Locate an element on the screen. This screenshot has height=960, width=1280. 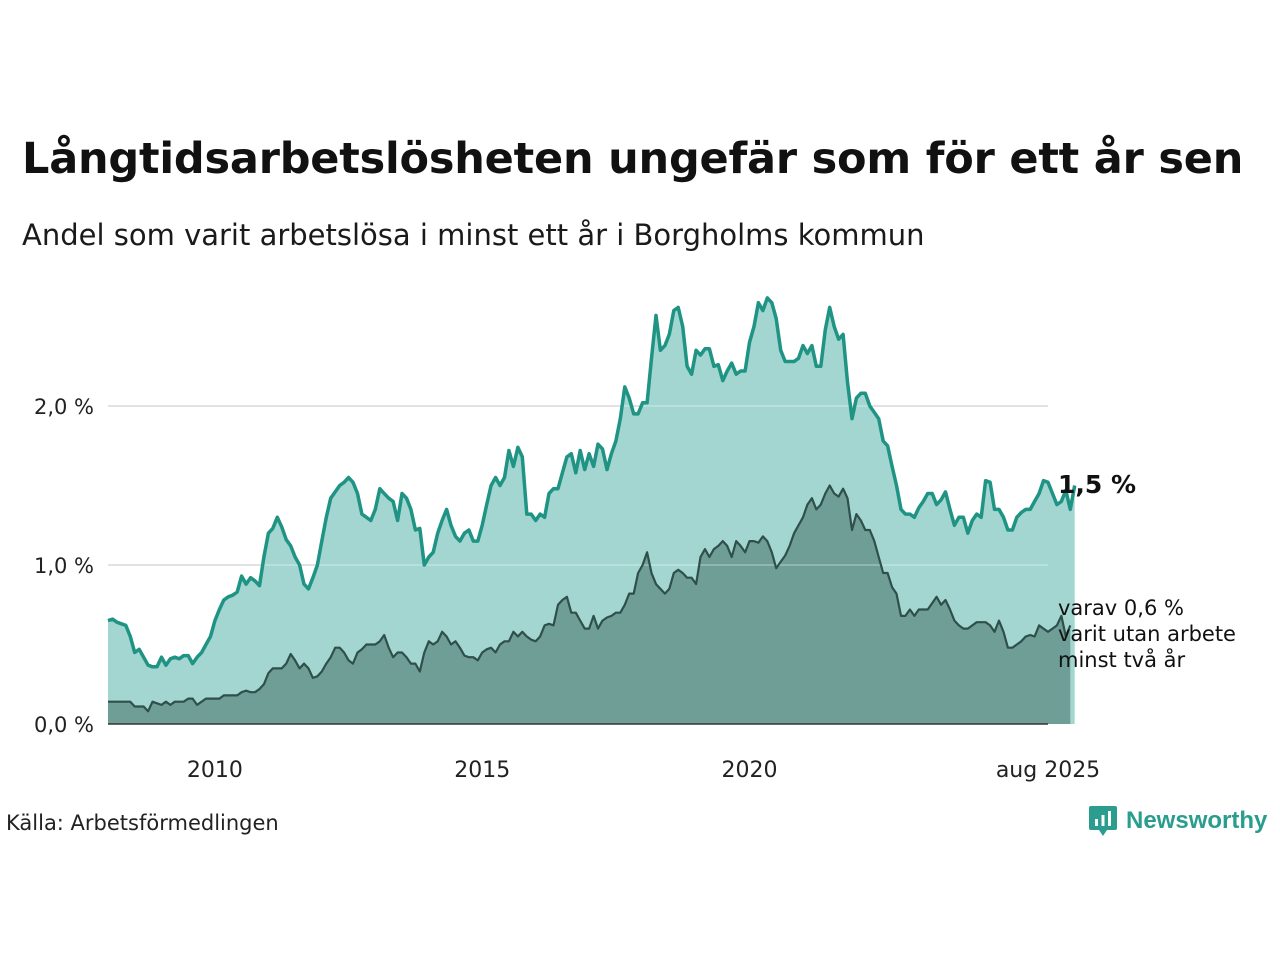
x-tick-label: 2010 is located at coordinates (215, 770).